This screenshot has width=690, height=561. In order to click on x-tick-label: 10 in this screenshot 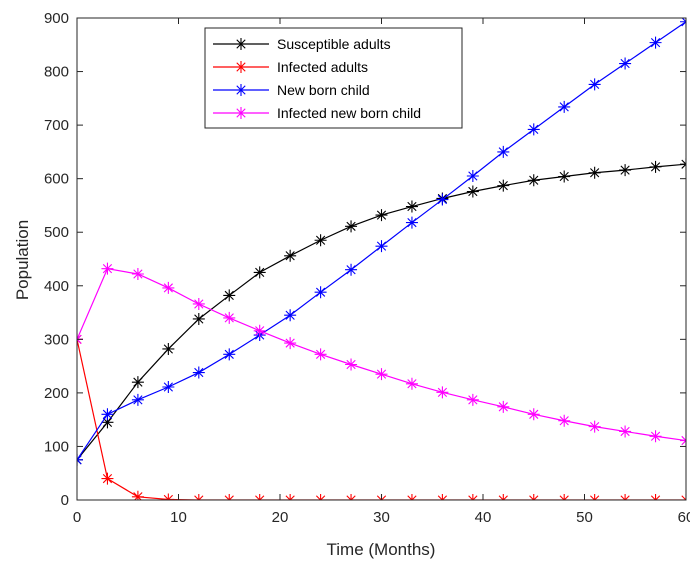, I will do `click(178, 517)`.